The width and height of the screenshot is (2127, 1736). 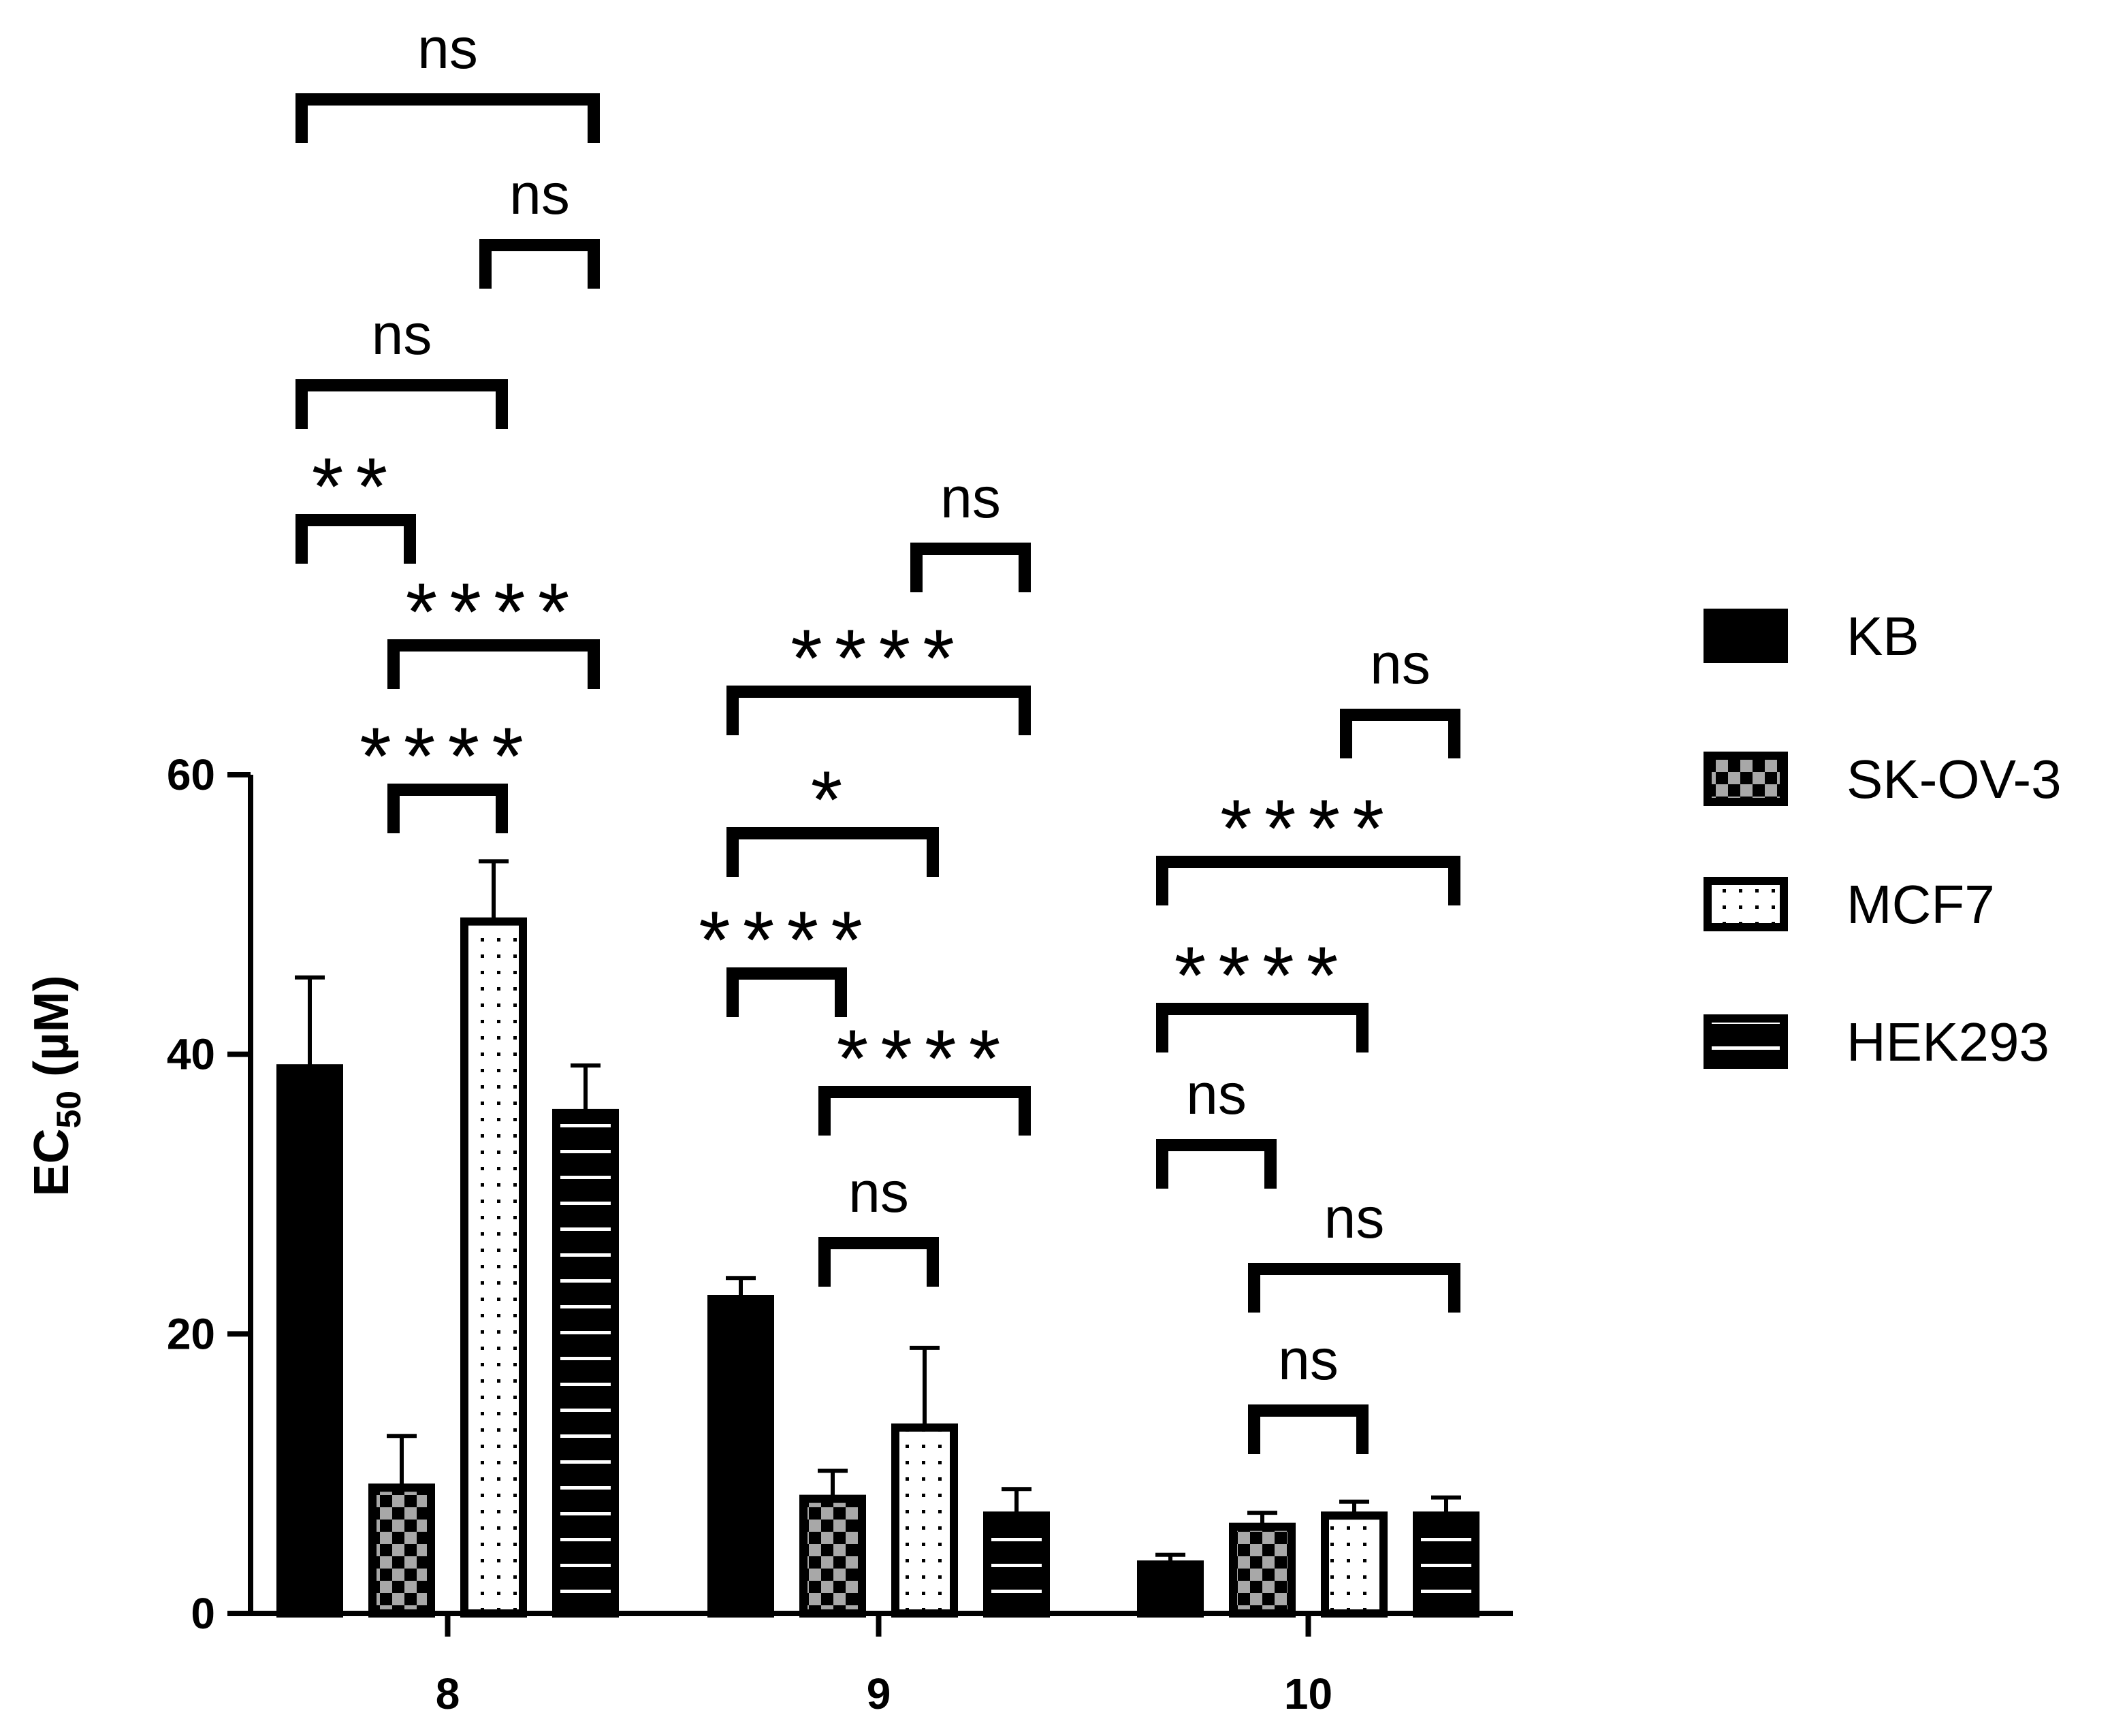 What do you see at coordinates (879, 1693) in the screenshot?
I see `x-tick-label: 9` at bounding box center [879, 1693].